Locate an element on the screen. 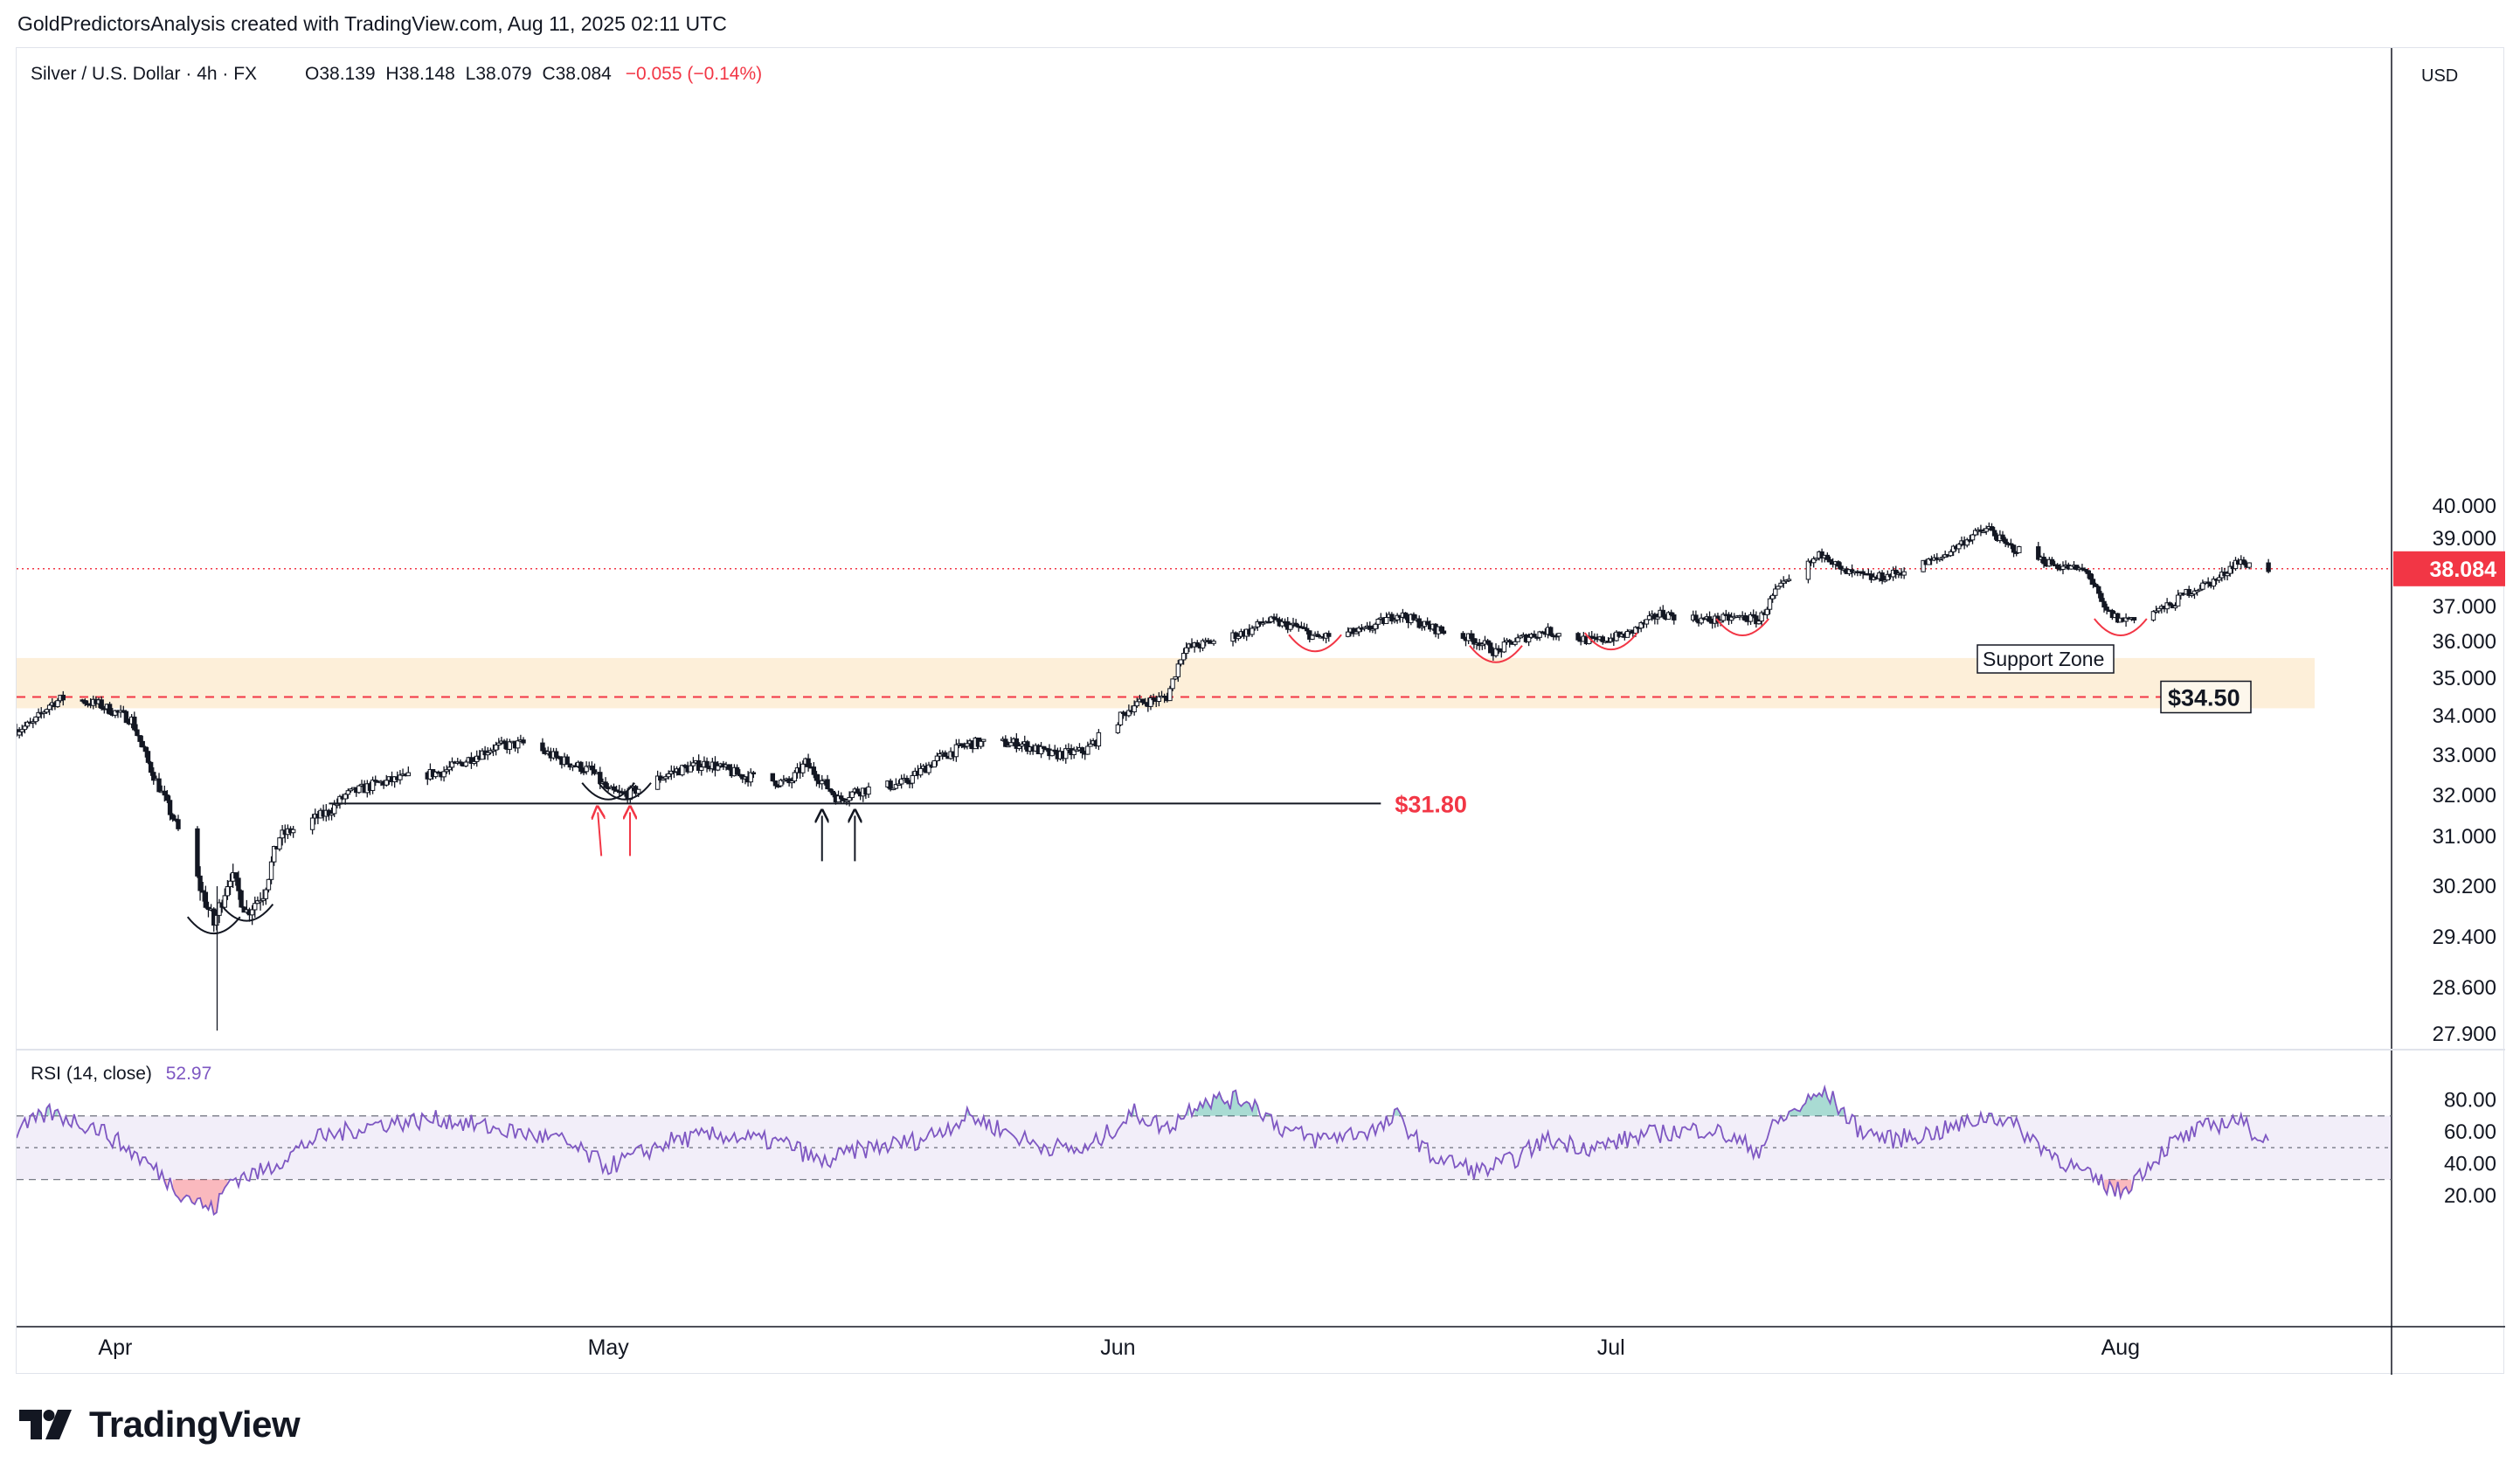 The width and height of the screenshot is (2520, 1477). arrow-up-red is located at coordinates (599, 834).